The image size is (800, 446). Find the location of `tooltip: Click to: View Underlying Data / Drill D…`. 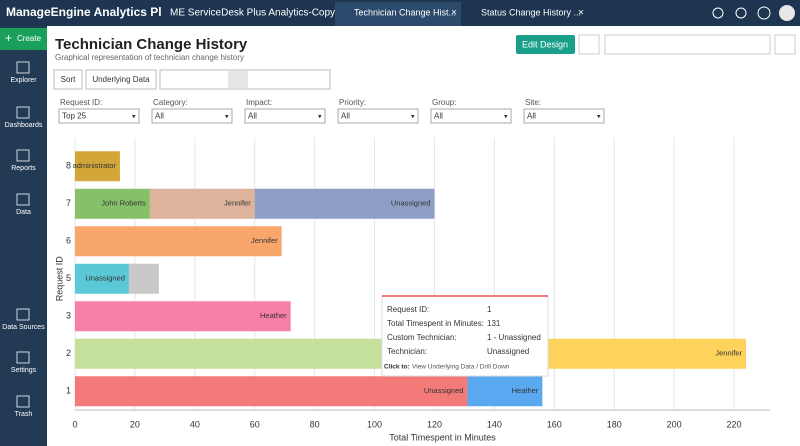

tooltip: Click to: View Underlying Data / Drill D… is located at coordinates (465, 336).